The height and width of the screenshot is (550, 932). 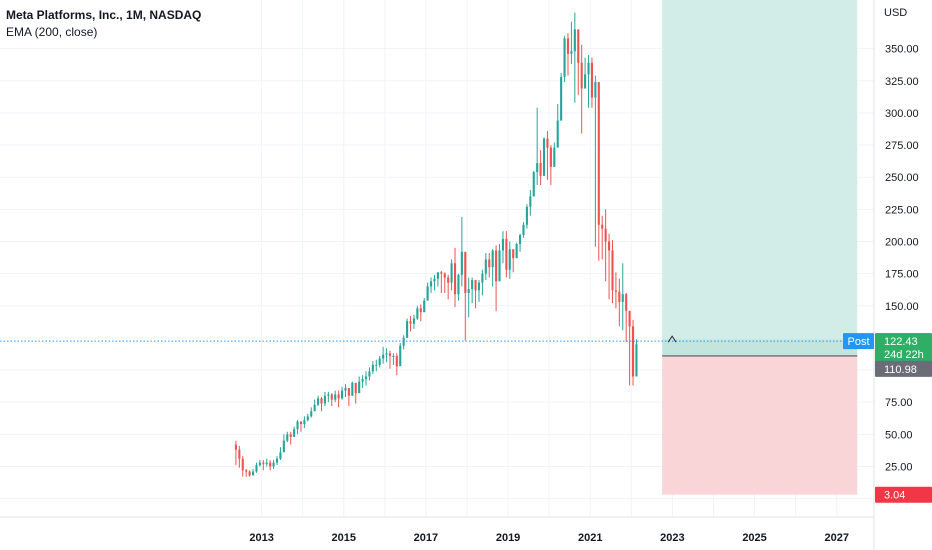 What do you see at coordinates (904, 355) in the screenshot?
I see `countdown-label: 24d 22h` at bounding box center [904, 355].